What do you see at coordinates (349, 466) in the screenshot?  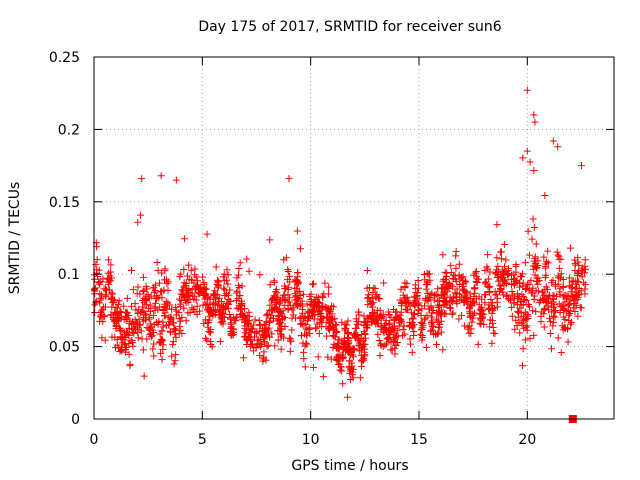 I see `x-axis-label: GPS time / hours` at bounding box center [349, 466].